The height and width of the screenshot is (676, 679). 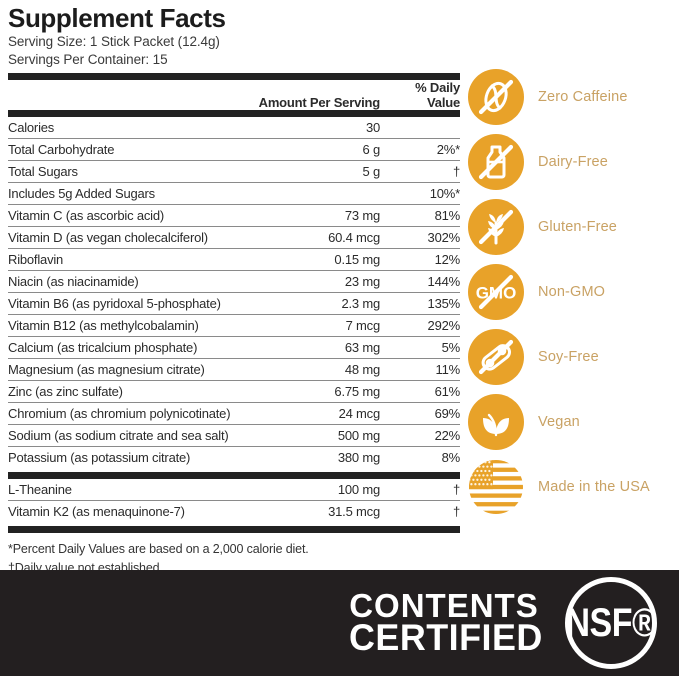 I want to click on nutrient-name: L-Theanine, so click(x=40, y=489).